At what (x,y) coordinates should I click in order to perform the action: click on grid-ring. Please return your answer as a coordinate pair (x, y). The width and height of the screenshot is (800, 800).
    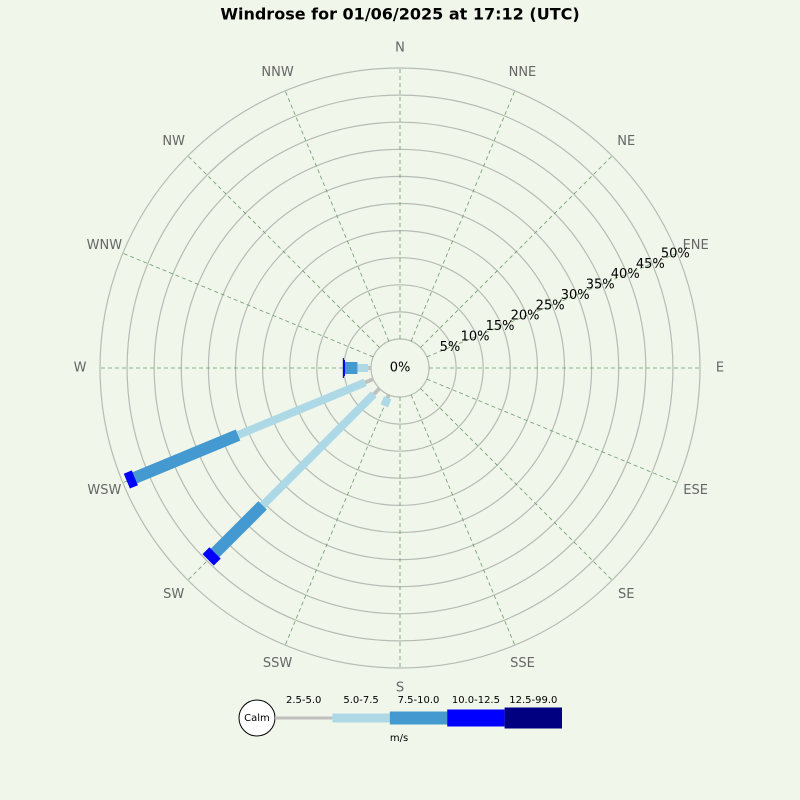
    Looking at the image, I should click on (400, 368).